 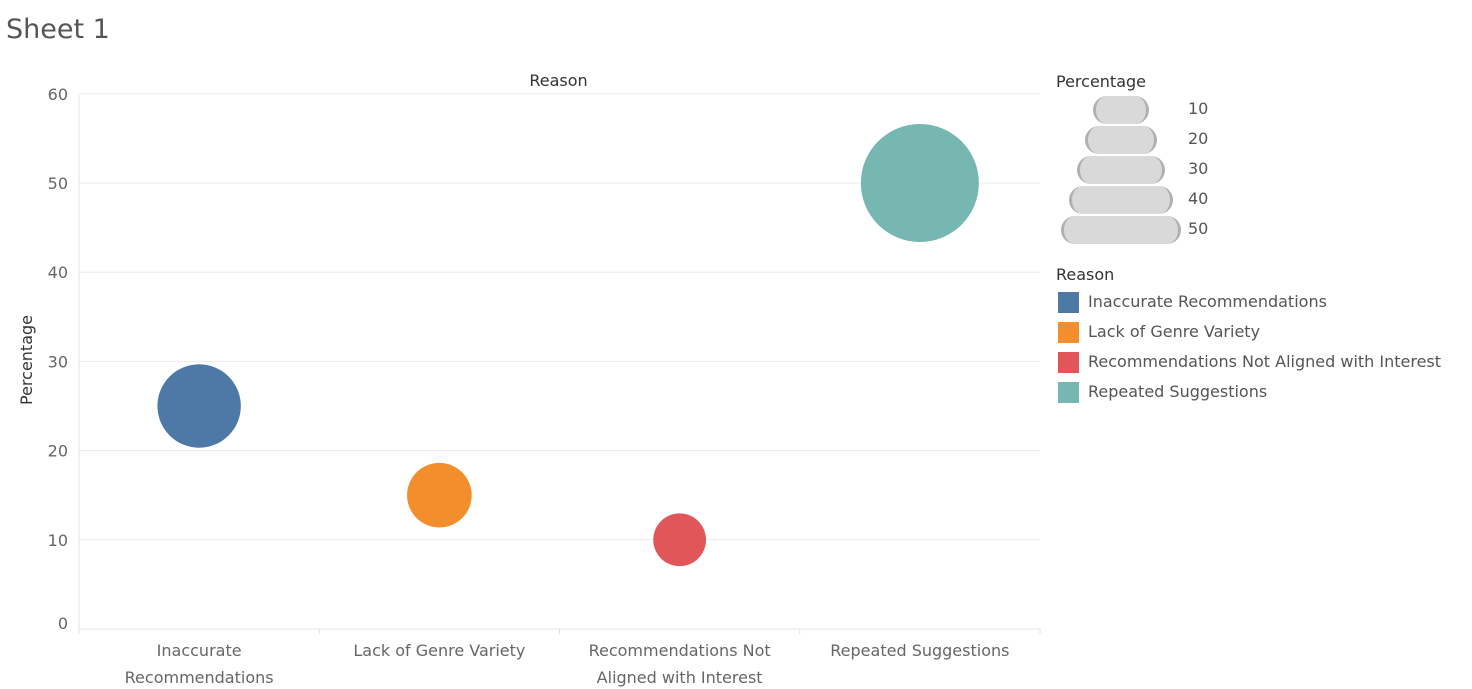 I want to click on size-legend-item: 10, so click(x=1136, y=110).